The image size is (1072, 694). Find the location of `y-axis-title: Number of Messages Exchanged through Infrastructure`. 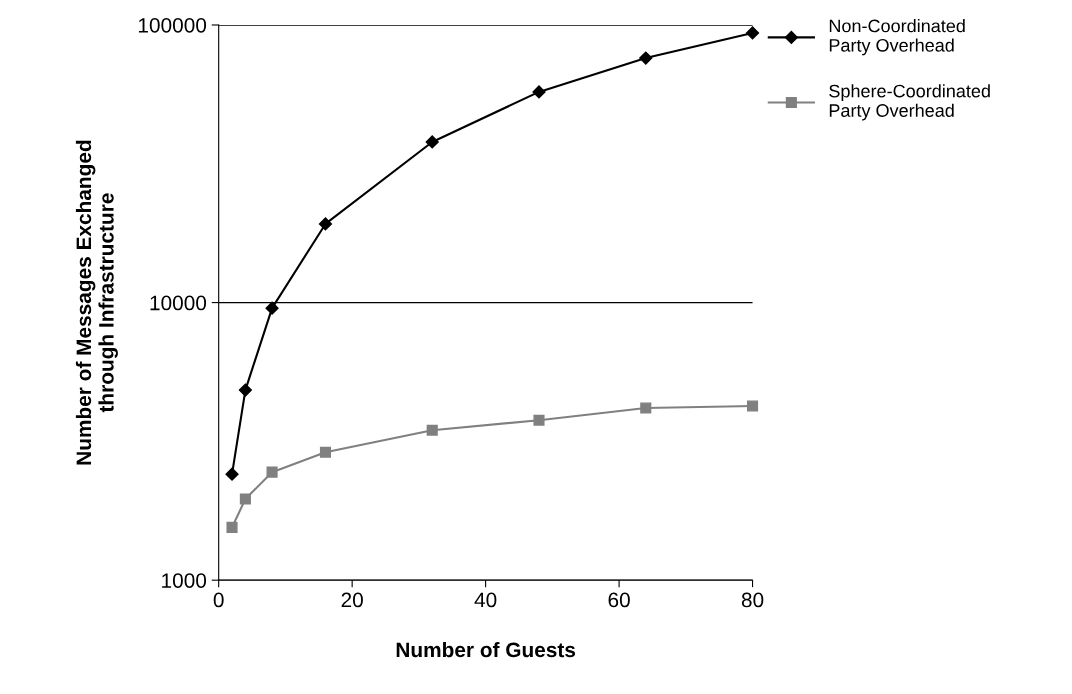

y-axis-title: Number of Messages Exchanged through Infrastructure is located at coordinates (96, 302).